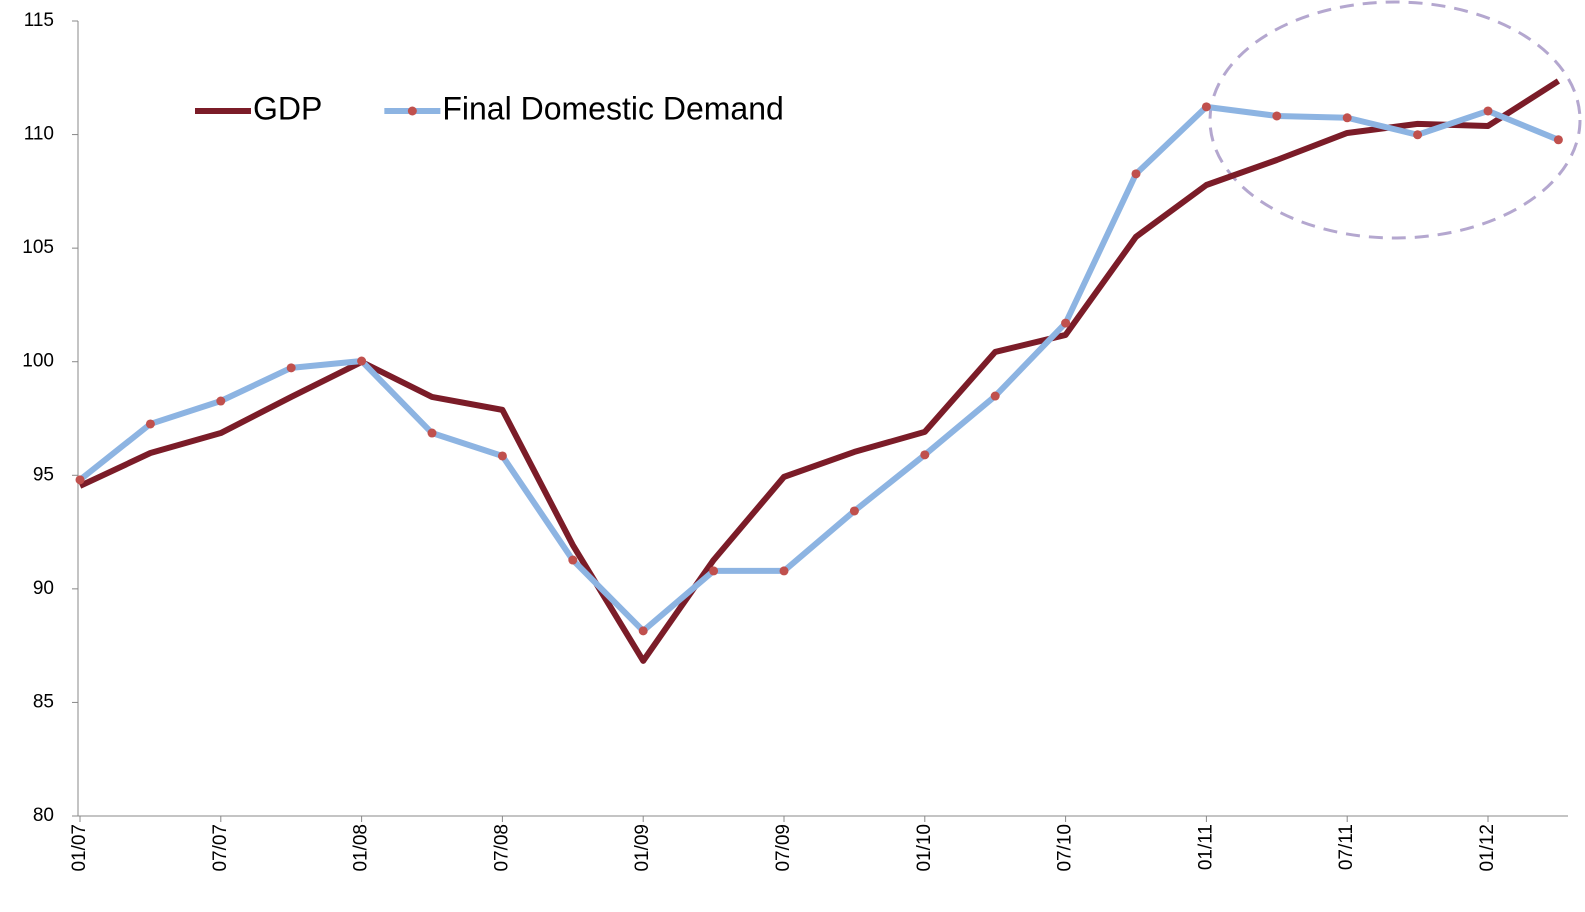  Describe the element at coordinates (43, 815) in the screenshot. I see `y-tick-label: 80` at that location.